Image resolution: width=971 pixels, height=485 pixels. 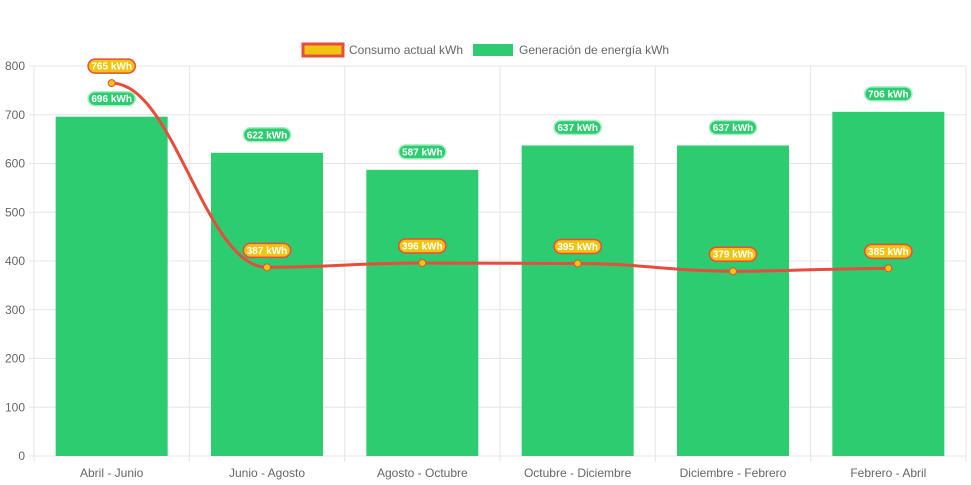 What do you see at coordinates (15, 359) in the screenshot?
I see `y-tick-label: 200` at bounding box center [15, 359].